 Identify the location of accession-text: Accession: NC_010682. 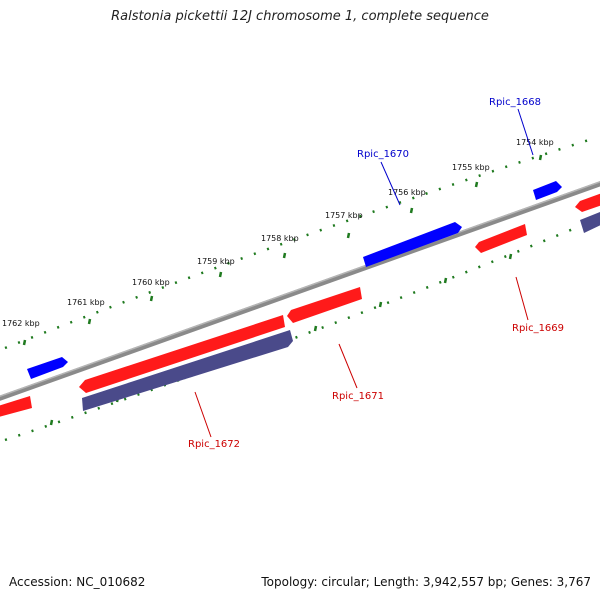
(77, 582).